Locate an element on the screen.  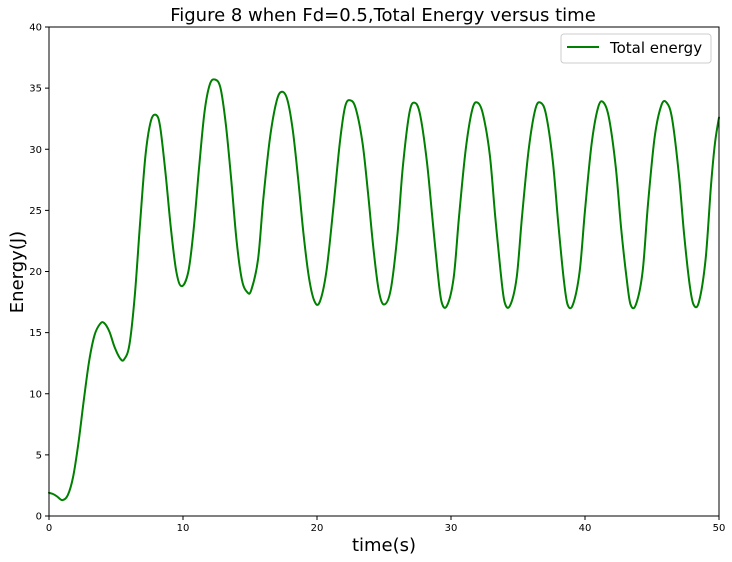
legend-box is located at coordinates (636, 48).